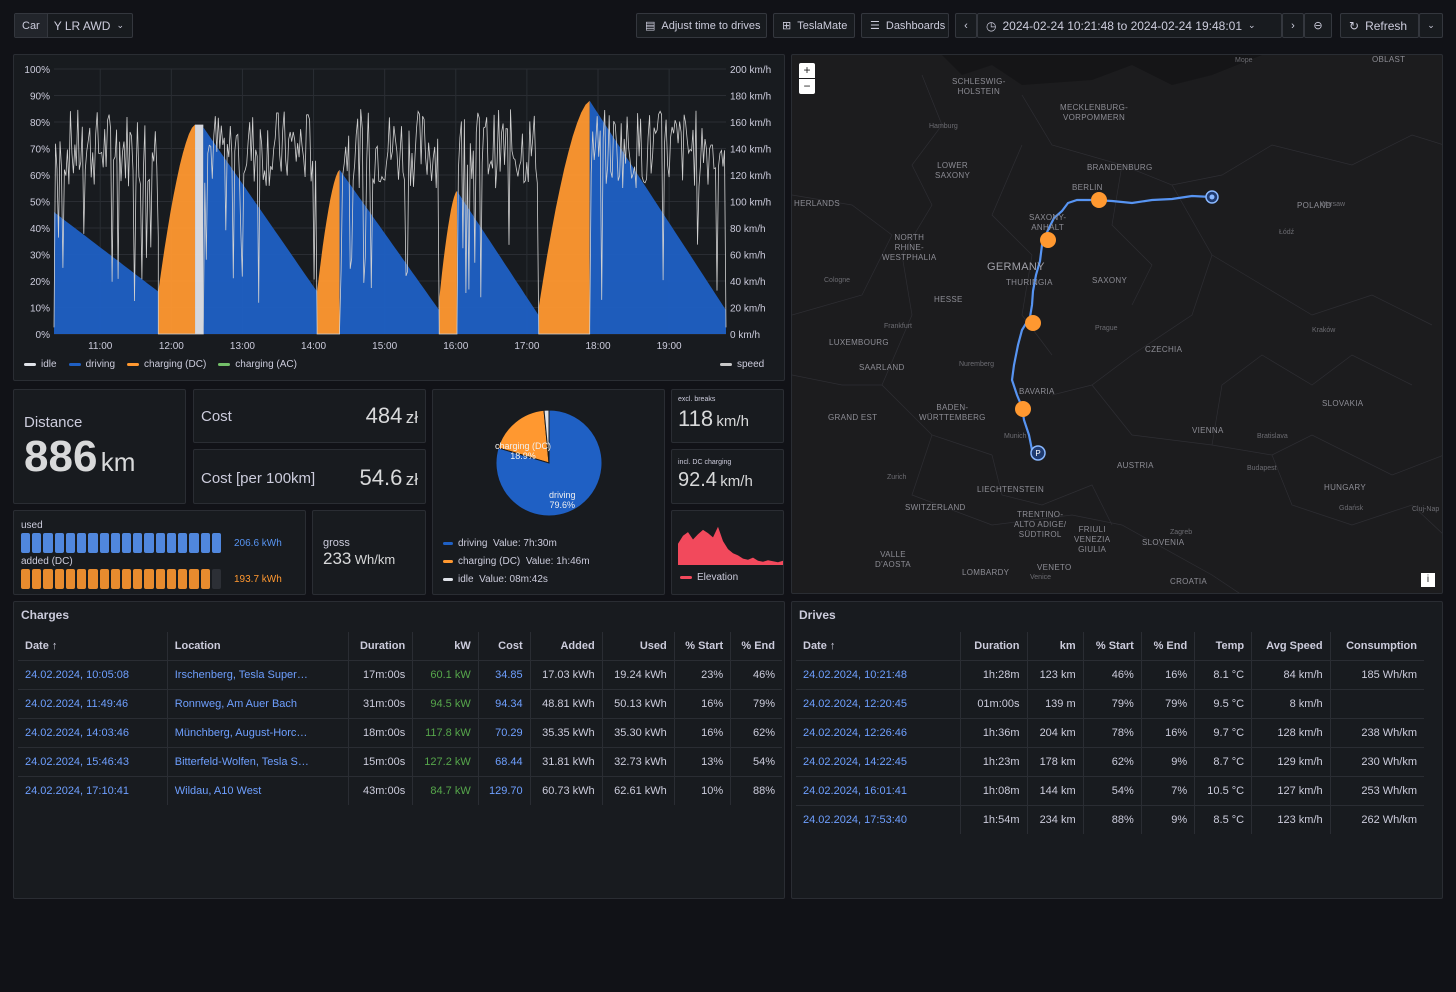  Describe the element at coordinates (380, 761) in the screenshot. I see `cell-duration: 15m:00s` at that location.